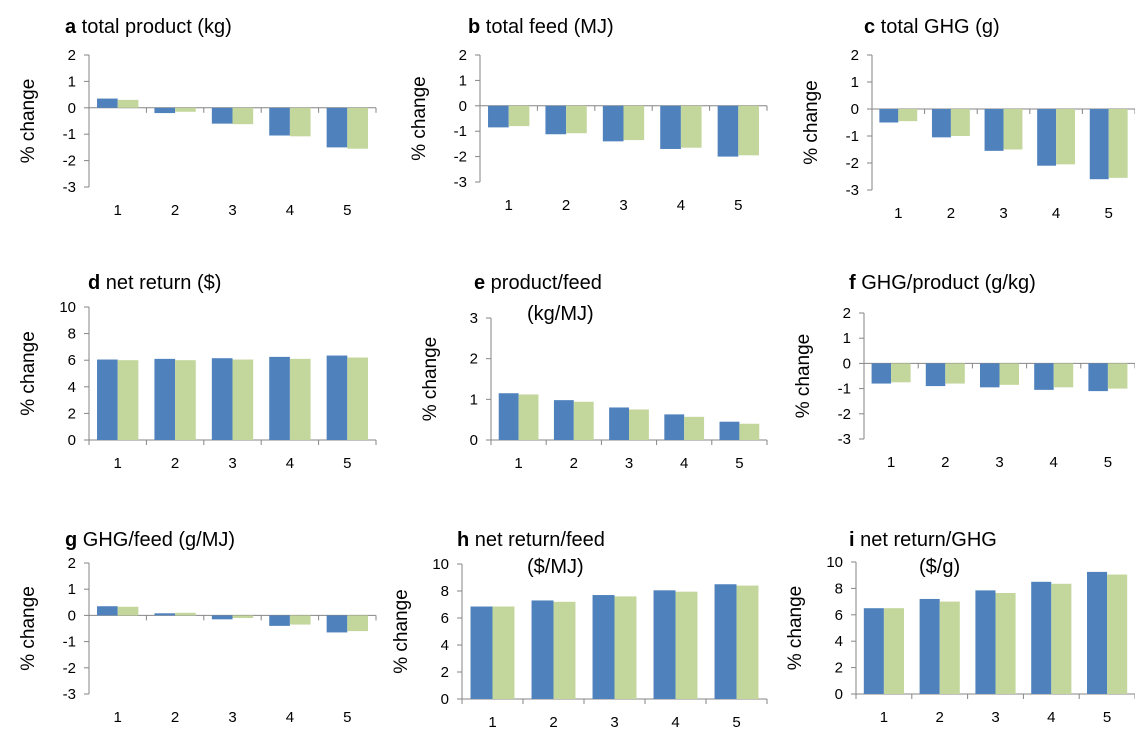  I want to click on chart-title-letter: b, so click(474, 27).